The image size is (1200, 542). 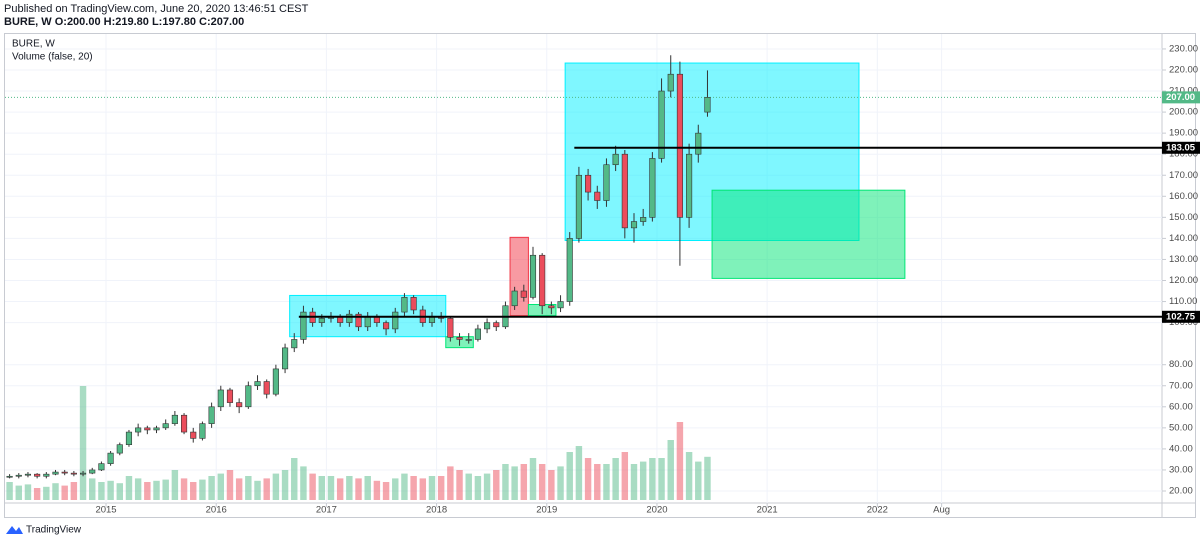 What do you see at coordinates (54, 530) in the screenshot?
I see `brand: TradingView` at bounding box center [54, 530].